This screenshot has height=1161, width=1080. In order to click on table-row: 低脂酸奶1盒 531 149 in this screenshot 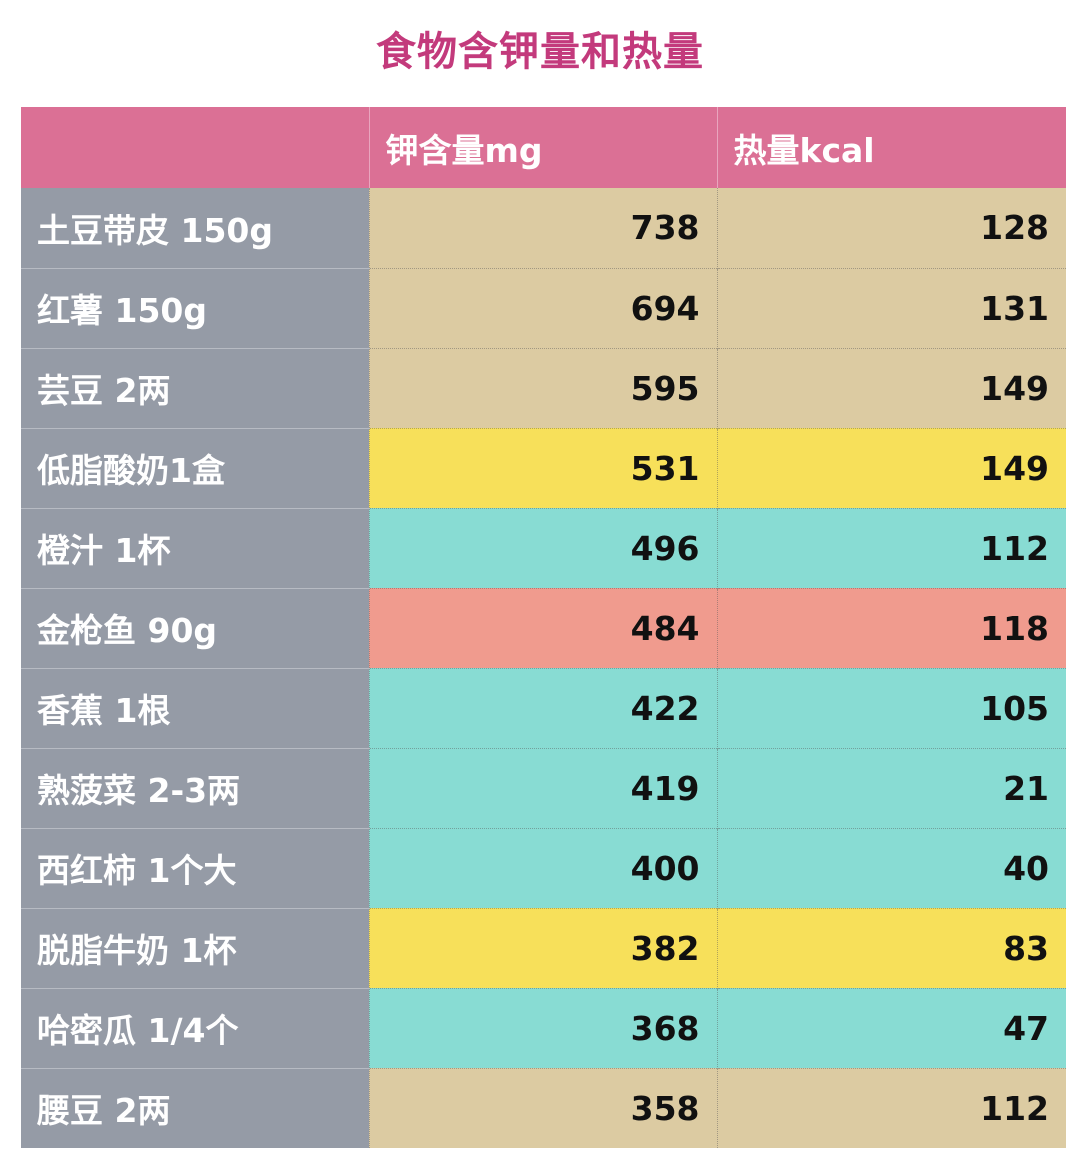, I will do `click(543, 467)`.